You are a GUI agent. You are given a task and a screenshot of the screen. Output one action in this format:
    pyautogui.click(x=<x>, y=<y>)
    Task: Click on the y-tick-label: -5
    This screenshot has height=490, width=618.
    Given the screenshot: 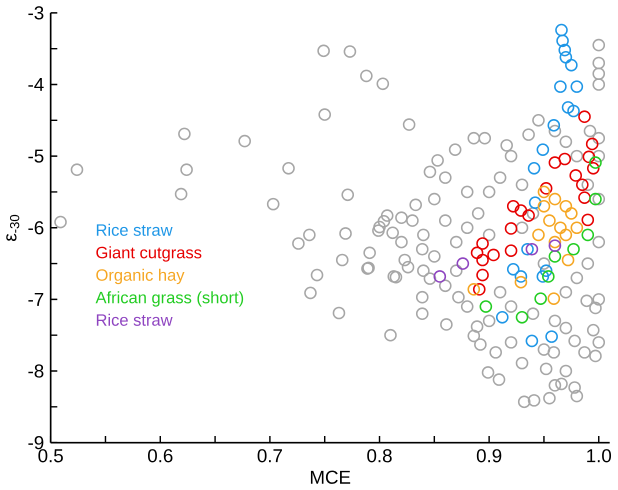 What is the action you would take?
    pyautogui.click(x=36, y=156)
    